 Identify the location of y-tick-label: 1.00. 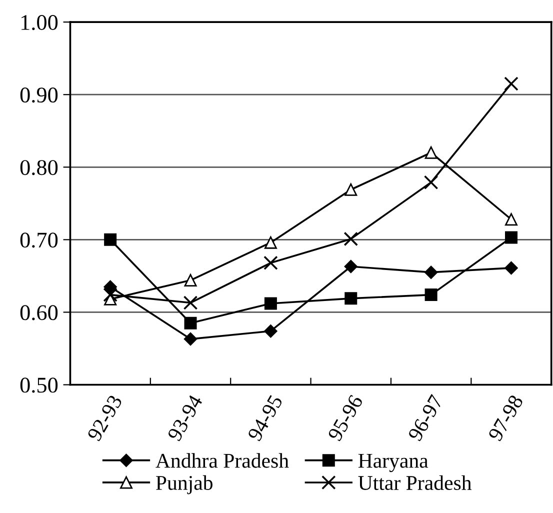
(39, 22).